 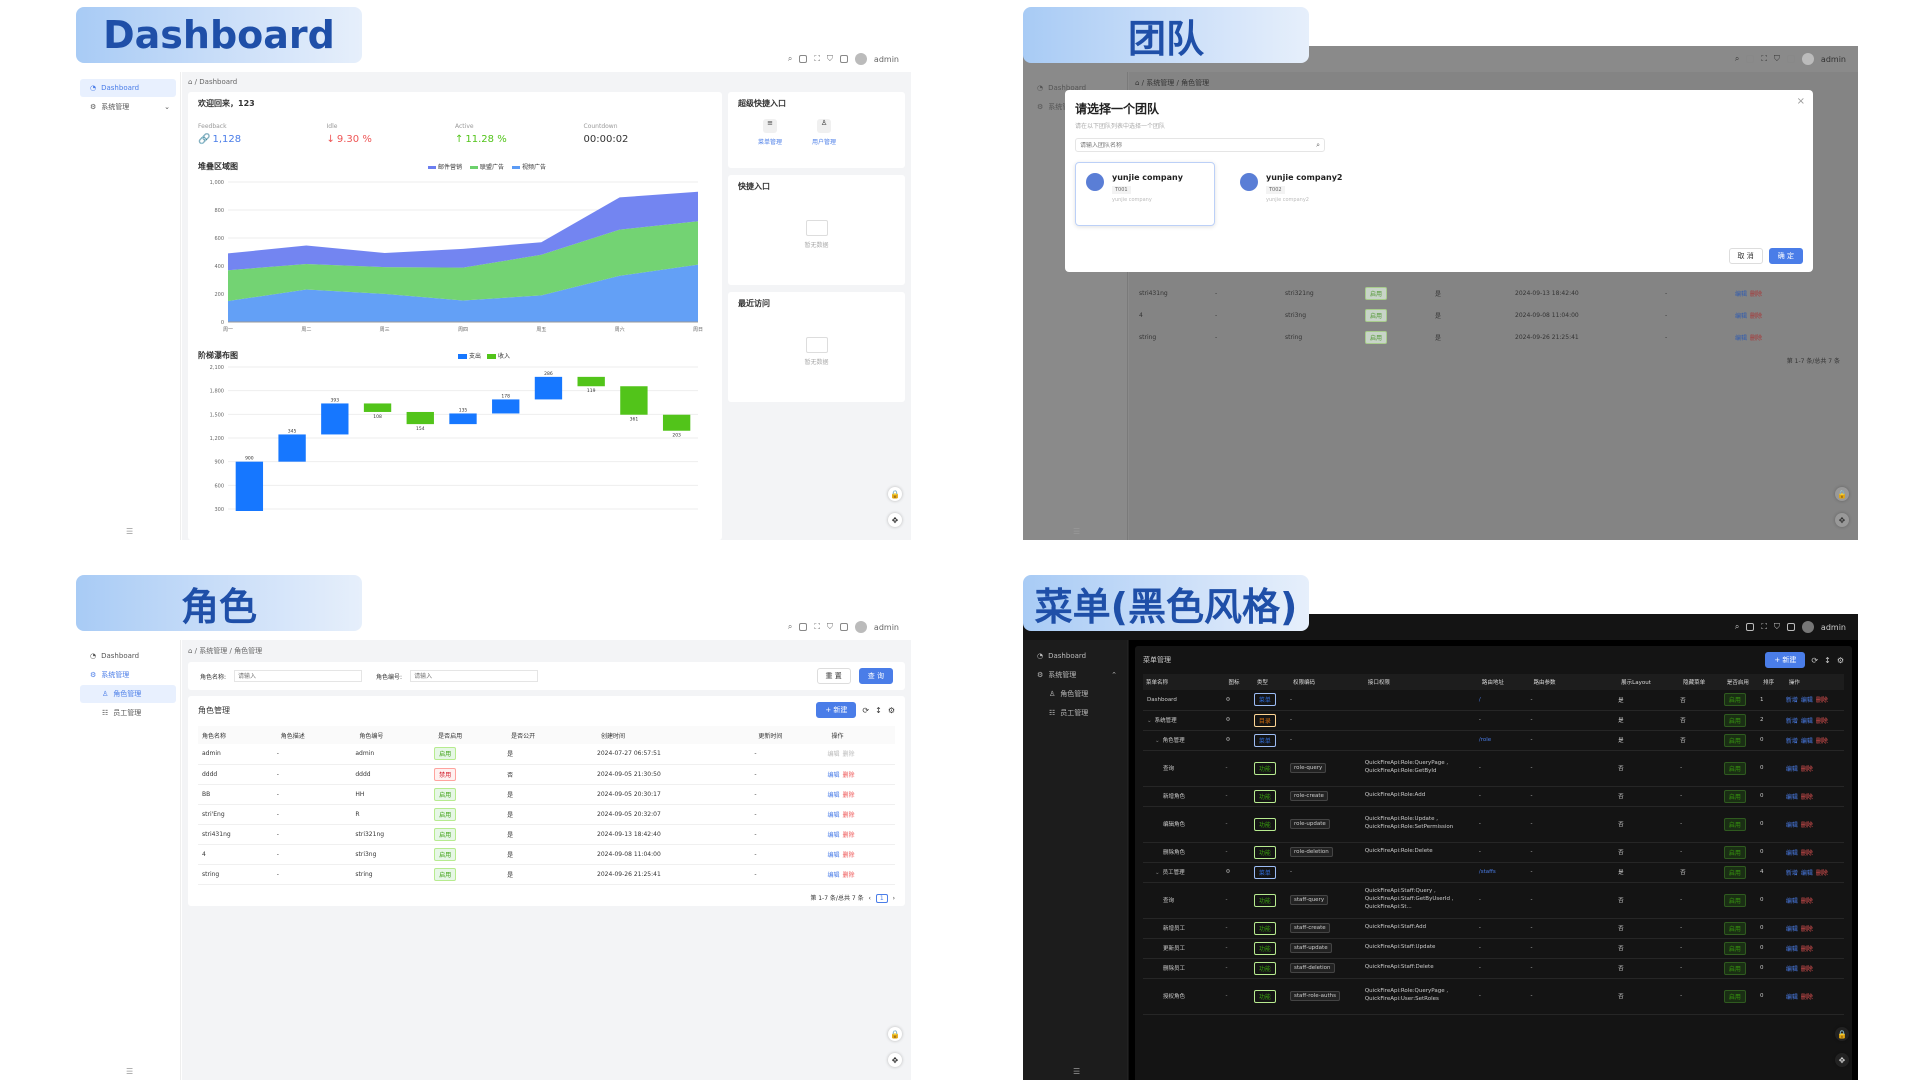 What do you see at coordinates (298, 676) in the screenshot?
I see `role-name-input` at bounding box center [298, 676].